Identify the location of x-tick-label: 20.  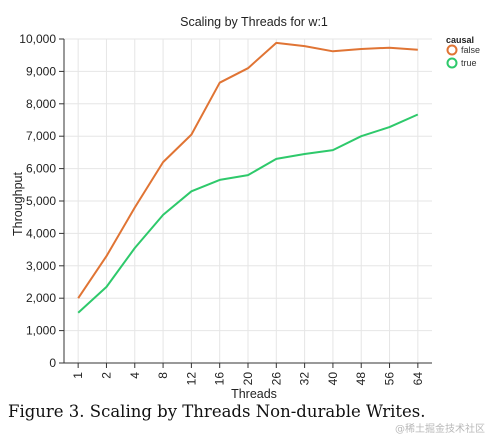
(248, 379).